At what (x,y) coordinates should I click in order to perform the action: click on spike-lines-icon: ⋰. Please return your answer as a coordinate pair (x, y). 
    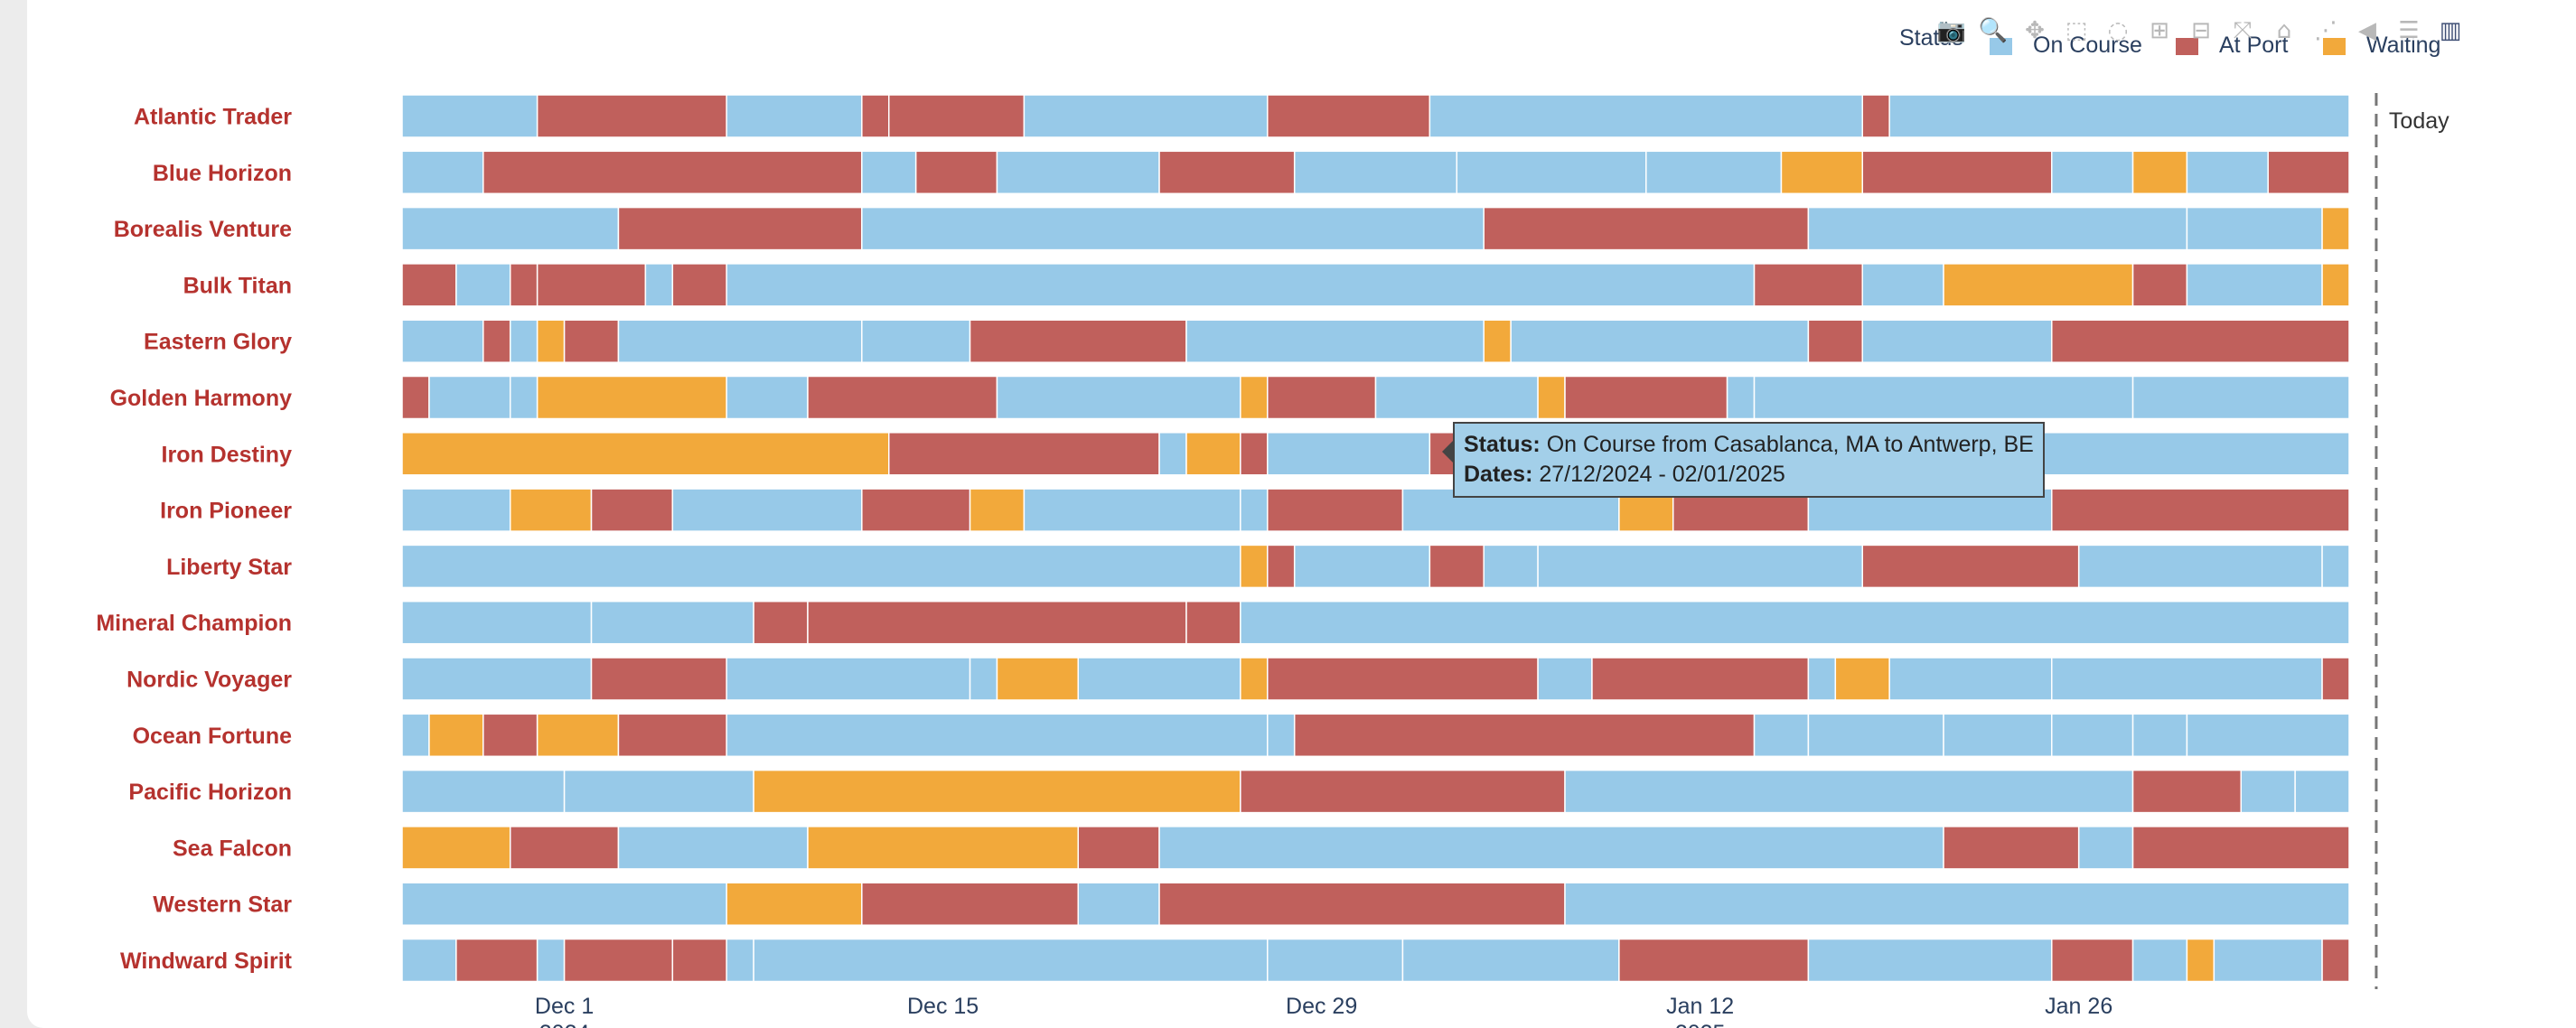
    Looking at the image, I should click on (2325, 31).